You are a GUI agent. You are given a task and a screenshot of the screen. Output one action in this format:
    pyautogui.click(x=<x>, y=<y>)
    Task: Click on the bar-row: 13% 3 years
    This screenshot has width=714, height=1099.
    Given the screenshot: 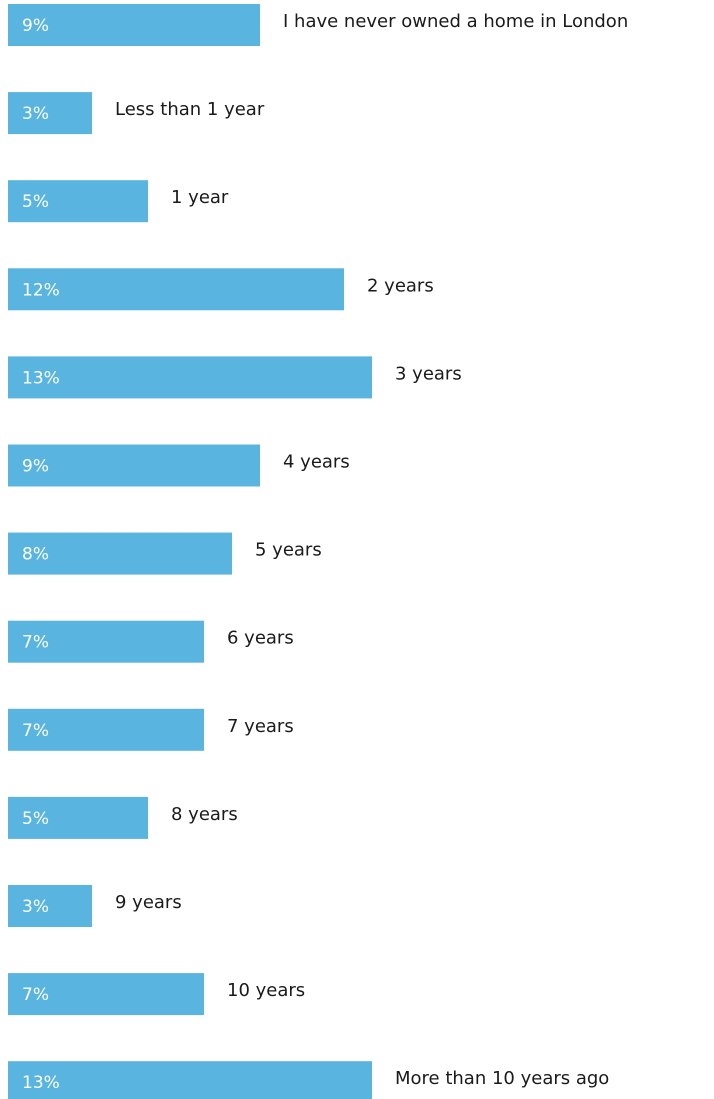 What is the action you would take?
    pyautogui.click(x=235, y=377)
    